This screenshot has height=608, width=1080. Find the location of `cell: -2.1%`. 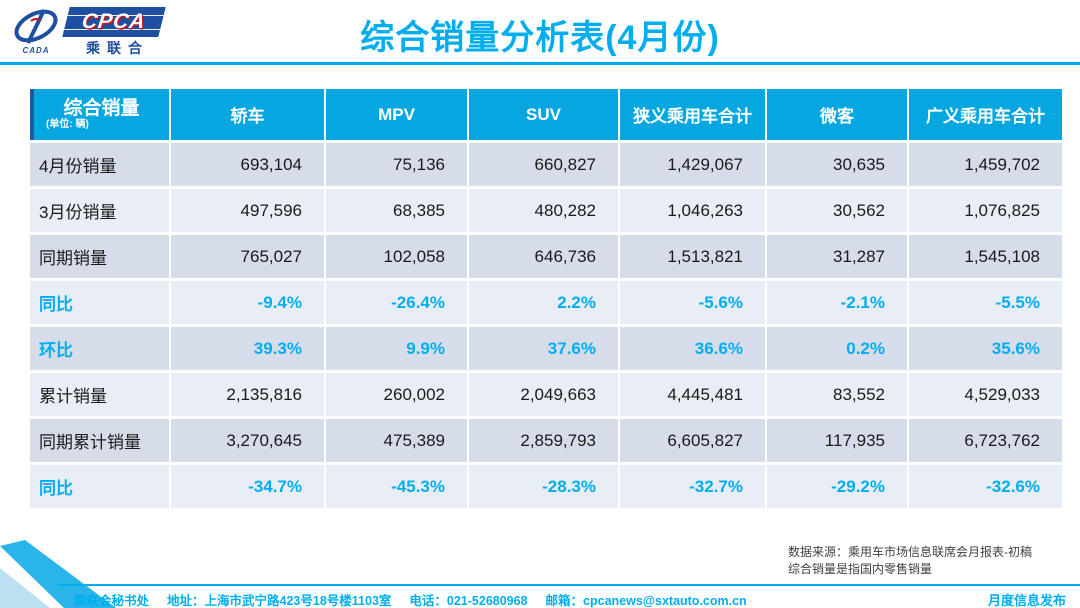

cell: -2.1% is located at coordinates (837, 302).